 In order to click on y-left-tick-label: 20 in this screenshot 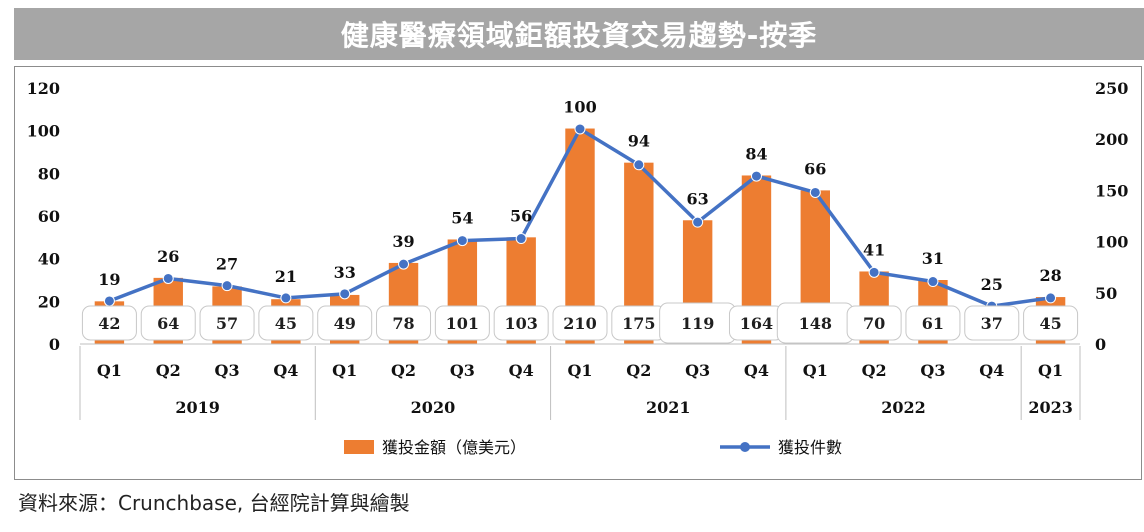, I will do `click(49, 301)`.